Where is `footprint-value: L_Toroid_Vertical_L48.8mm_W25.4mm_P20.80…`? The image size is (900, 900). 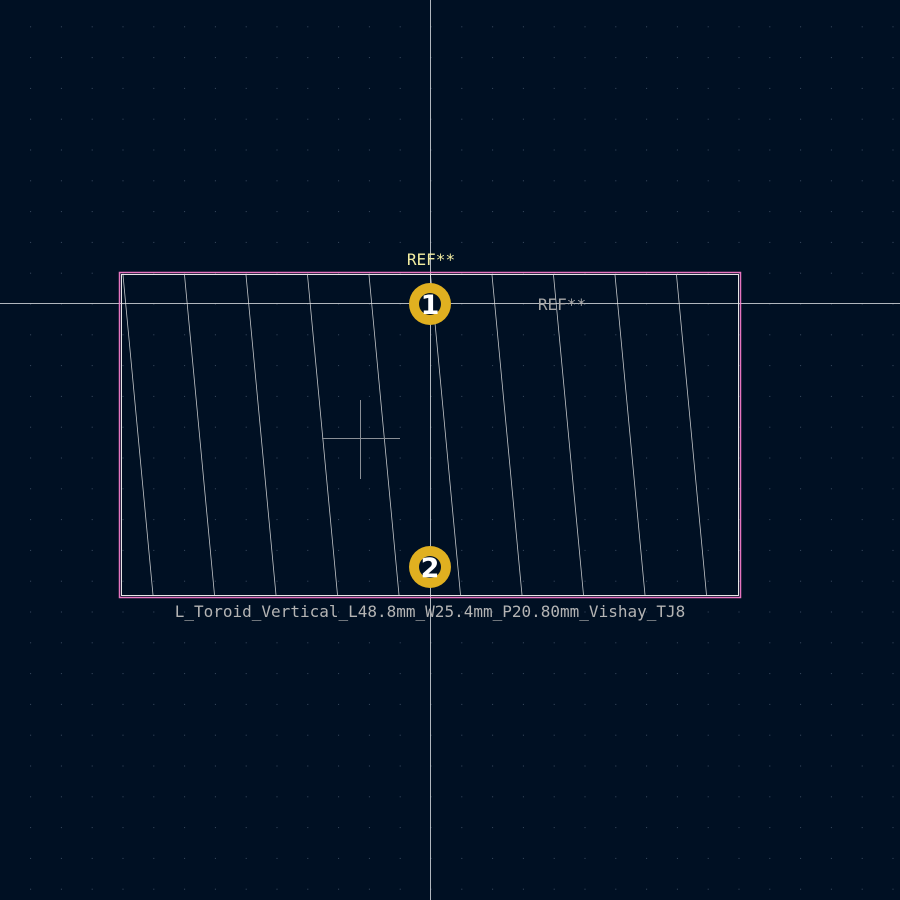 footprint-value: L_Toroid_Vertical_L48.8mm_W25.4mm_P20.80… is located at coordinates (430, 611).